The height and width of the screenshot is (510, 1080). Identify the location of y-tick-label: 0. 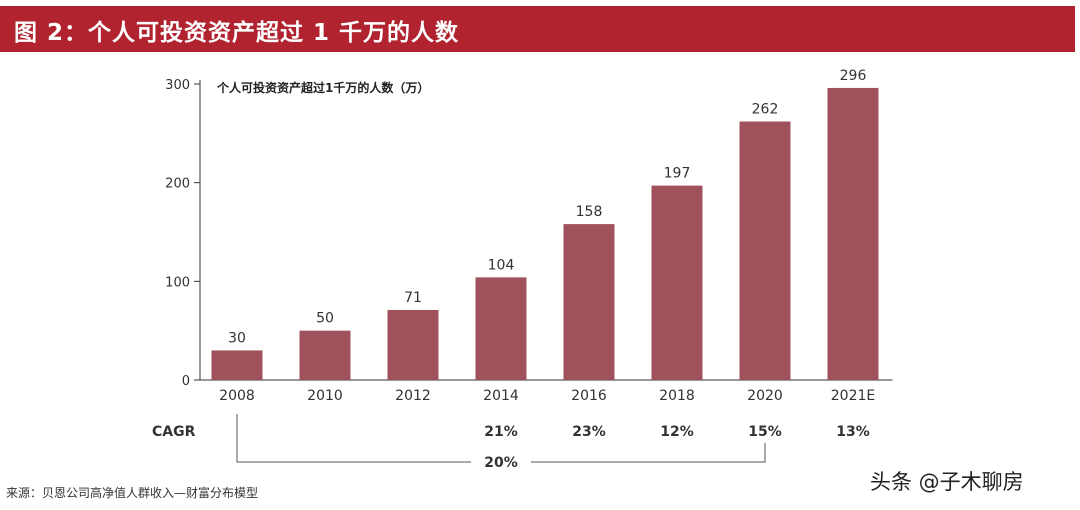
(186, 381).